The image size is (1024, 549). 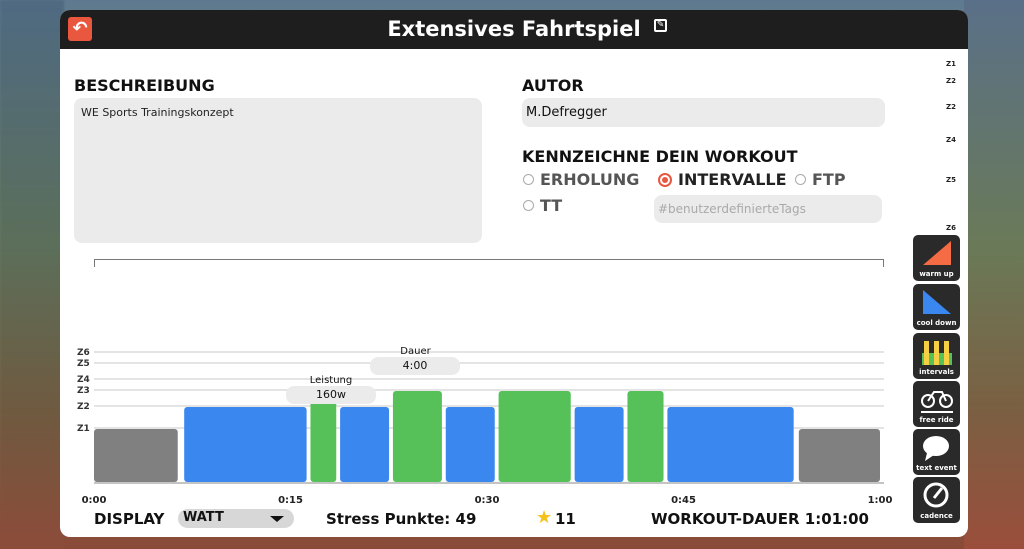 I want to click on zone-label: Z6, so click(x=951, y=228).